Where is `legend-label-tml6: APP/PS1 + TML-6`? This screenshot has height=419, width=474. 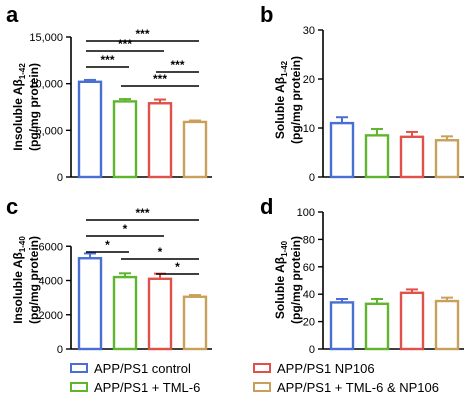 legend-label-tml6: APP/PS1 + TML-6 is located at coordinates (147, 387).